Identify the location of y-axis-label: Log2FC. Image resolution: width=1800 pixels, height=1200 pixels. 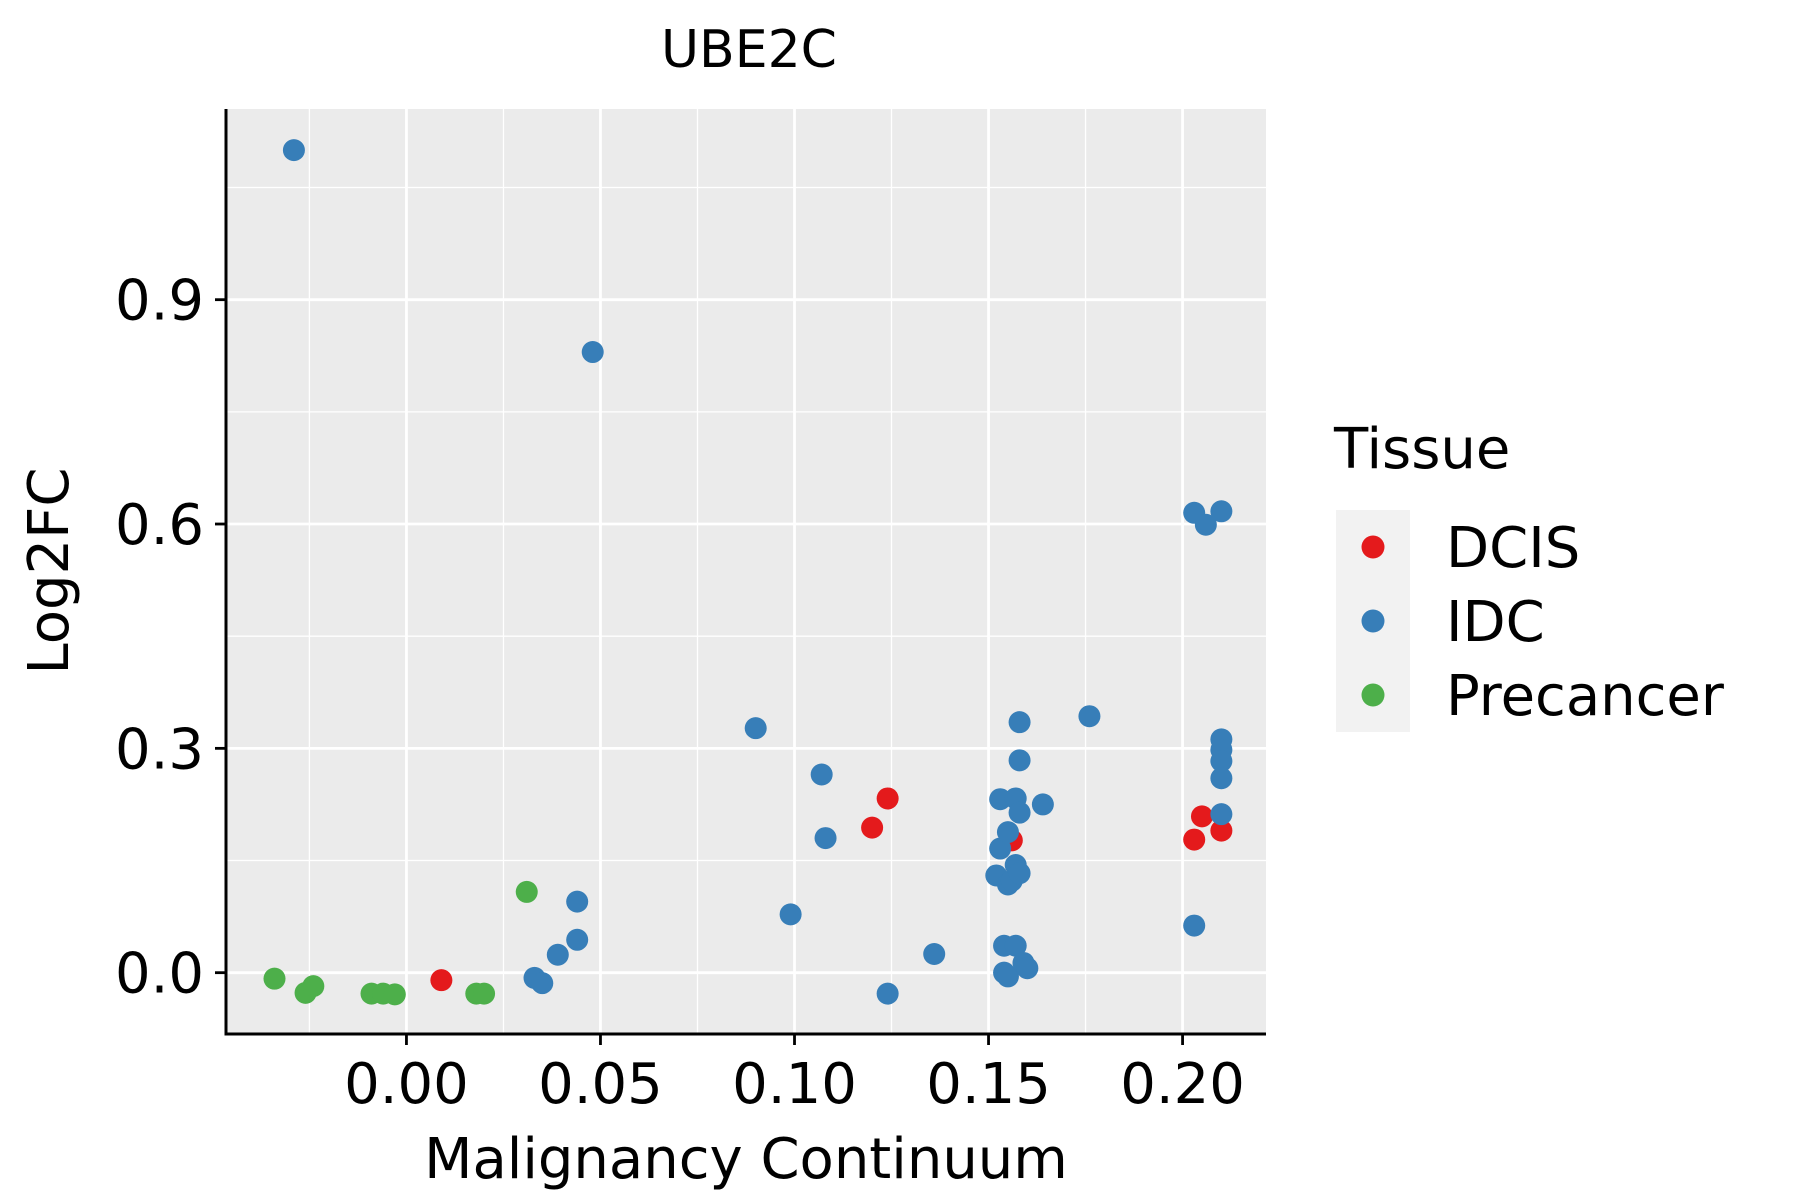
(49, 571).